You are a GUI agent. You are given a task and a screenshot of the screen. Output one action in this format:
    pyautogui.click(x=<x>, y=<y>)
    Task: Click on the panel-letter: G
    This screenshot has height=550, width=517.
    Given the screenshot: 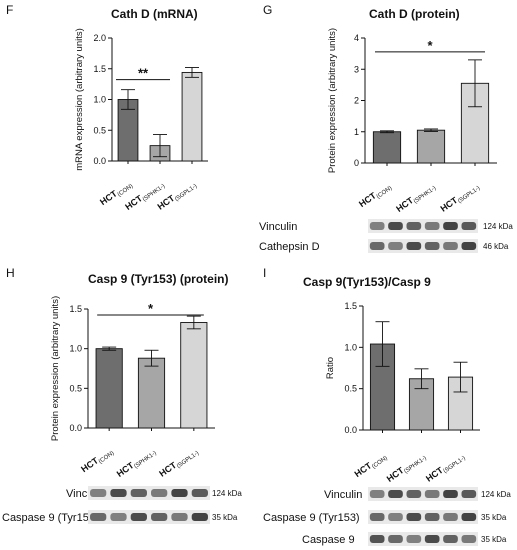 What is the action you would take?
    pyautogui.click(x=267, y=10)
    